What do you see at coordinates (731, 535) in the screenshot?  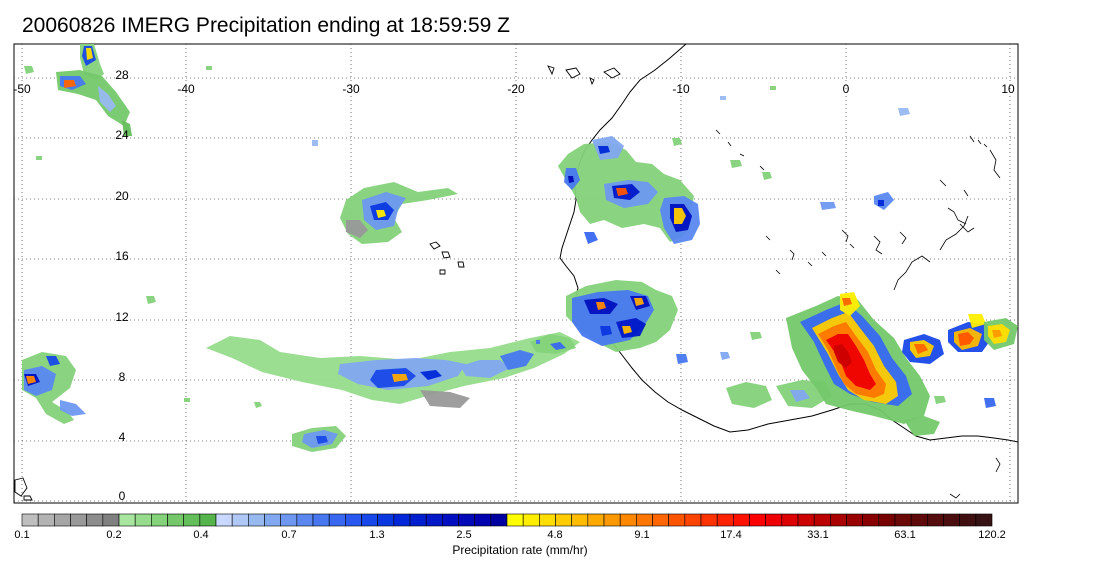 I see `colorbar-label: 17.4` at bounding box center [731, 535].